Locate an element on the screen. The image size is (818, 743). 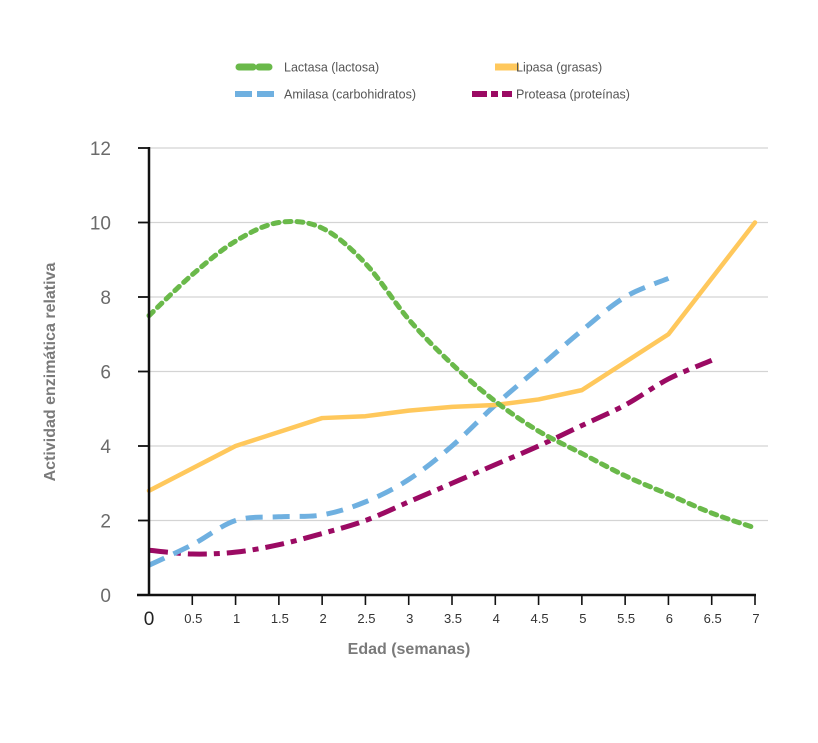
x-tick-label: 4 is located at coordinates (496, 618).